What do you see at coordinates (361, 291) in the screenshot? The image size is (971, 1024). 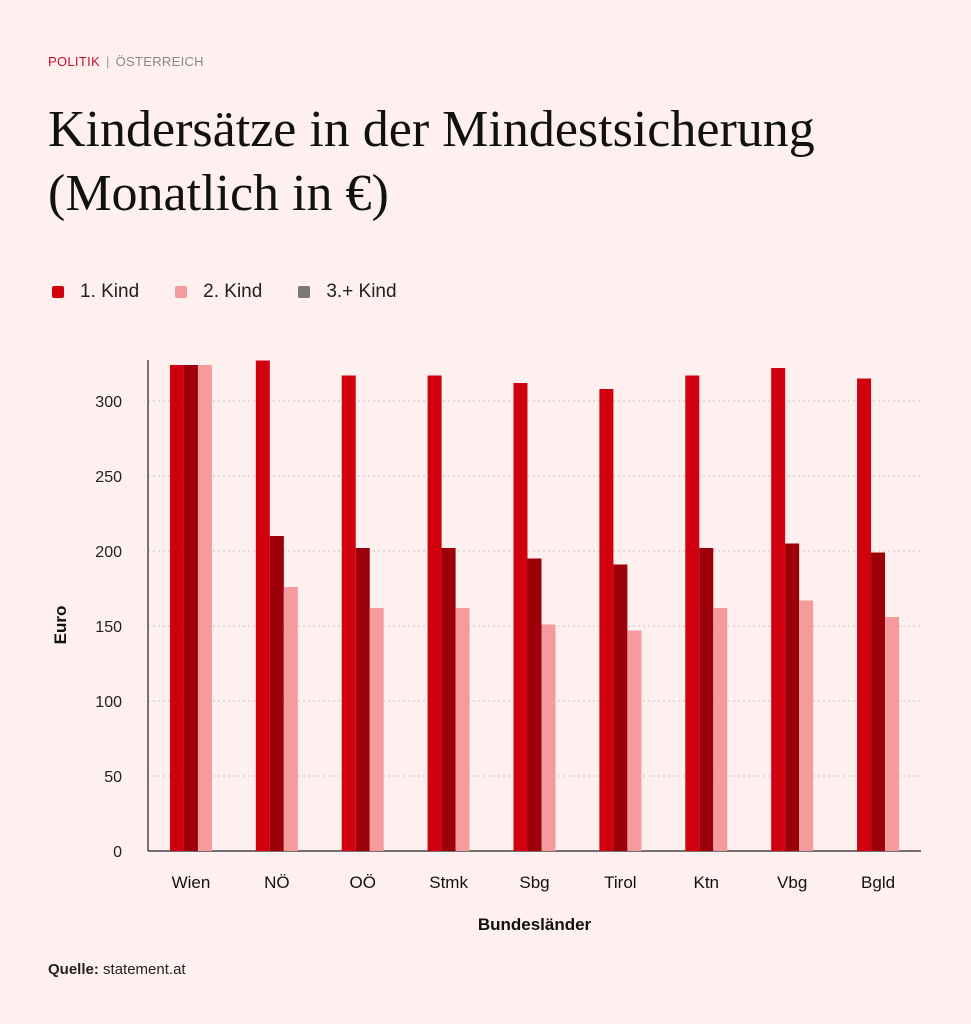 I see `legend-label-3: 3.+ Kind` at bounding box center [361, 291].